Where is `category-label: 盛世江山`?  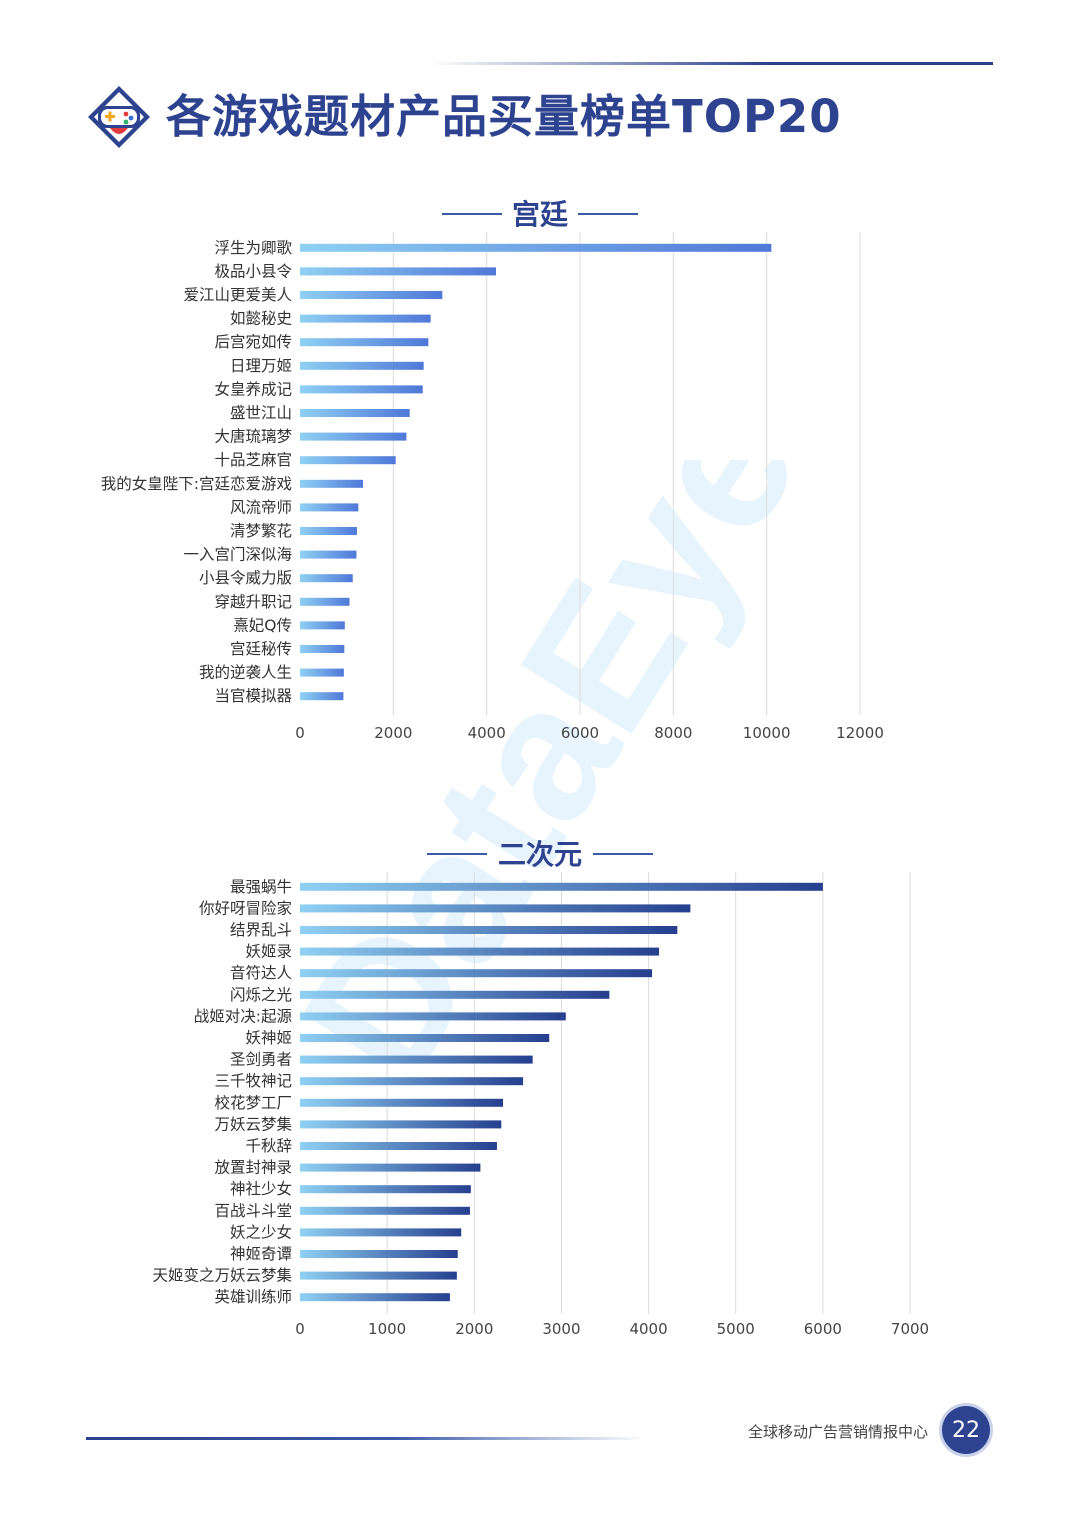 category-label: 盛世江山 is located at coordinates (261, 413).